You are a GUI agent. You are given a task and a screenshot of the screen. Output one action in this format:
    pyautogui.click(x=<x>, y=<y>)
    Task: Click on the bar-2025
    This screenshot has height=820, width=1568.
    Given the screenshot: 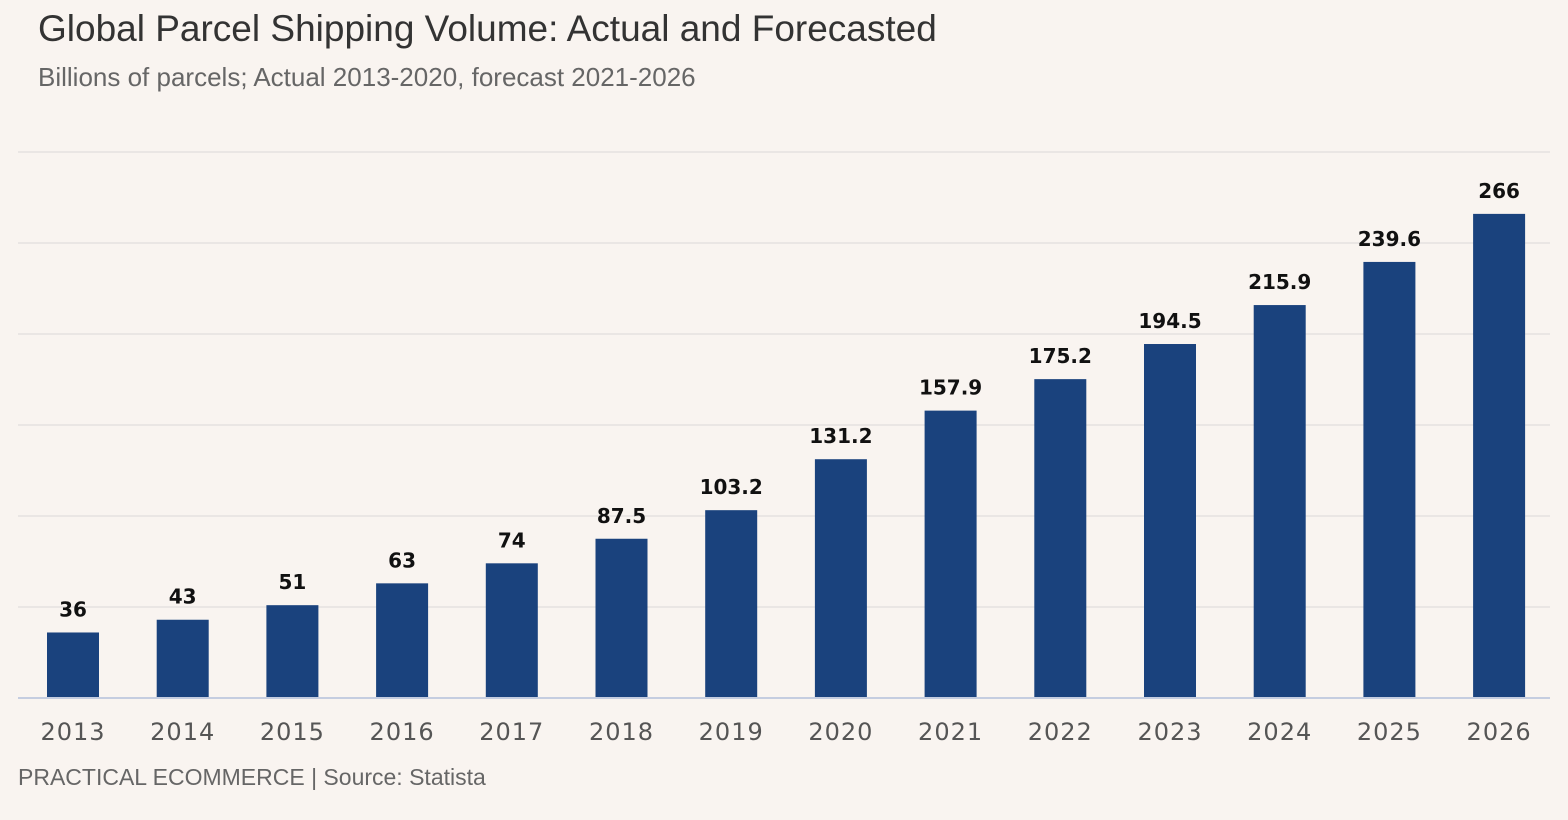 What is the action you would take?
    pyautogui.click(x=1389, y=479)
    